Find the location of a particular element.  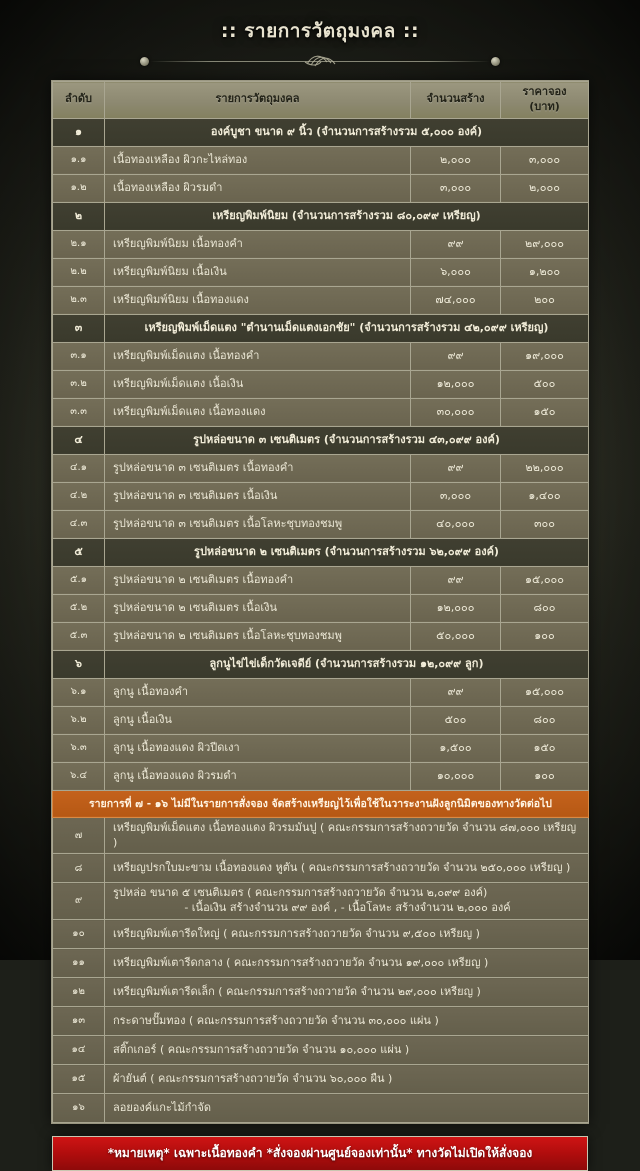

row-quantity: ๕๐,๐๐๐ is located at coordinates (455, 636).